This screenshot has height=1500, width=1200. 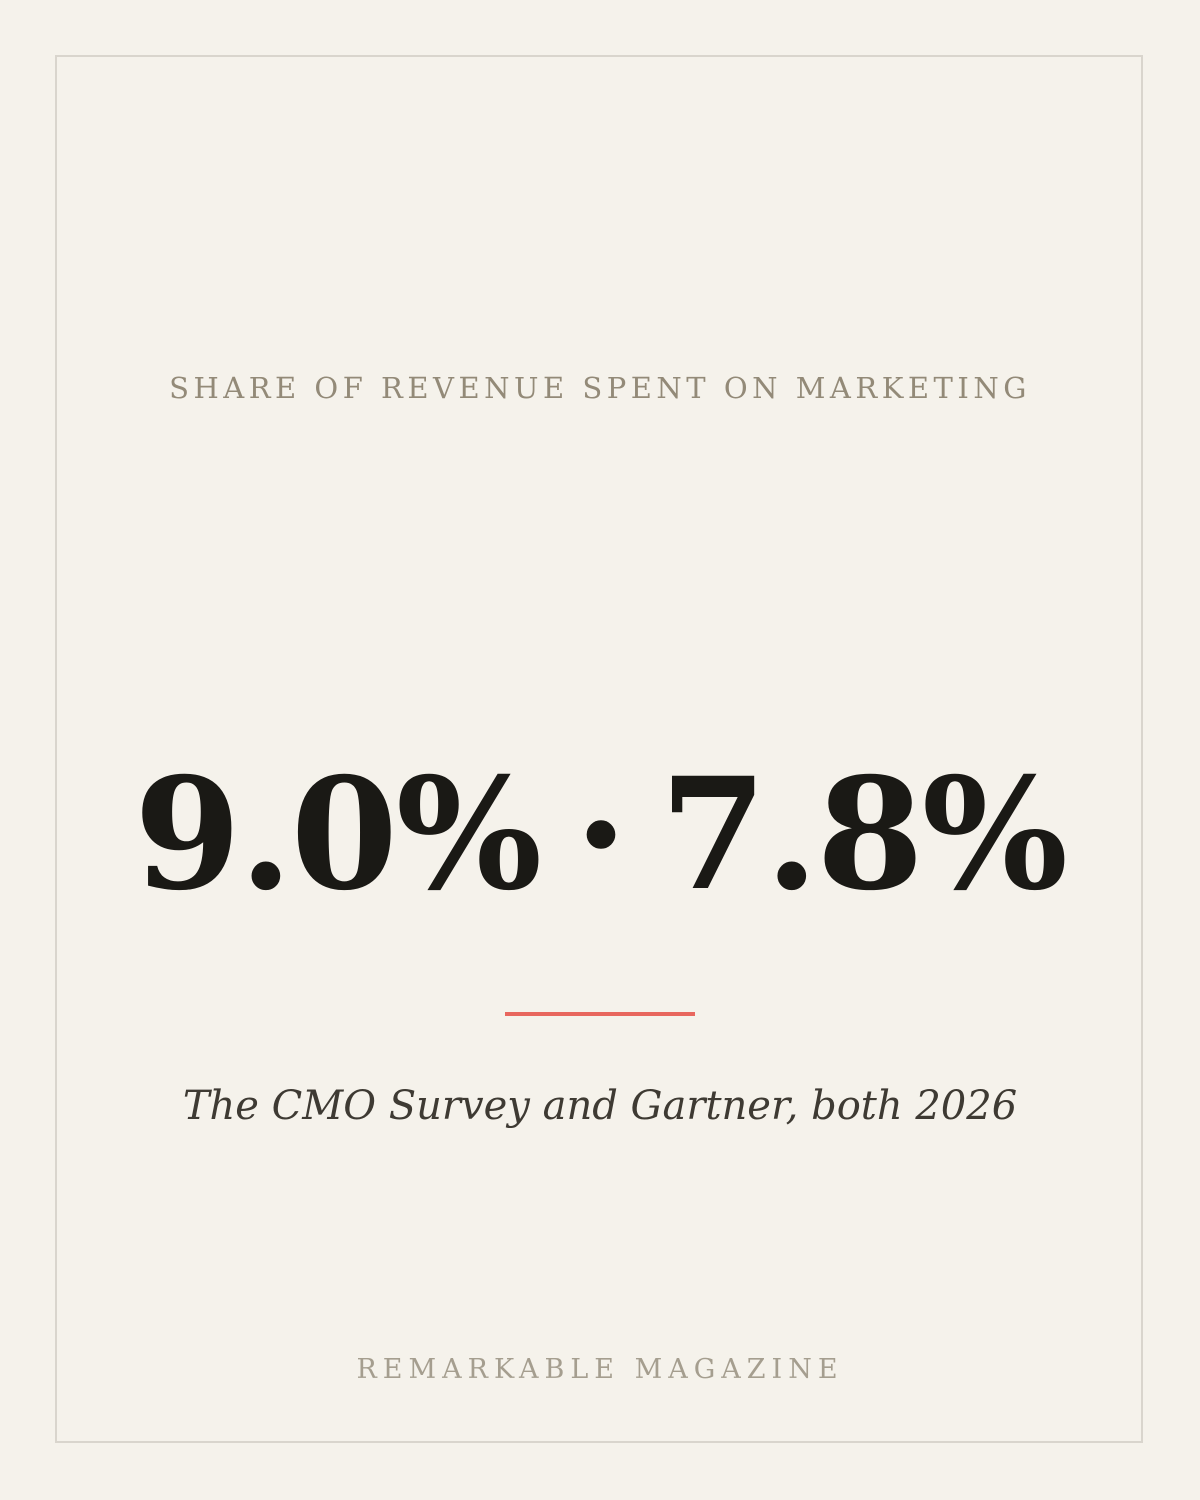 I want to click on stat-value-1: 9.0%, so click(x=337, y=834).